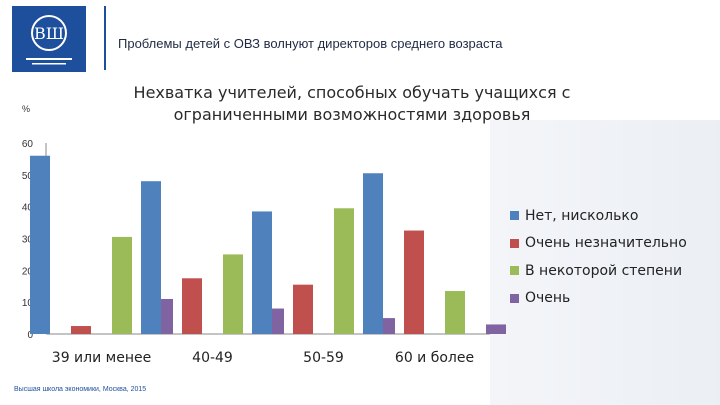 The height and width of the screenshot is (405, 720). Describe the element at coordinates (80, 389) in the screenshot. I see `footer-text: Высшая школа экономики, Москва, 2015` at that location.